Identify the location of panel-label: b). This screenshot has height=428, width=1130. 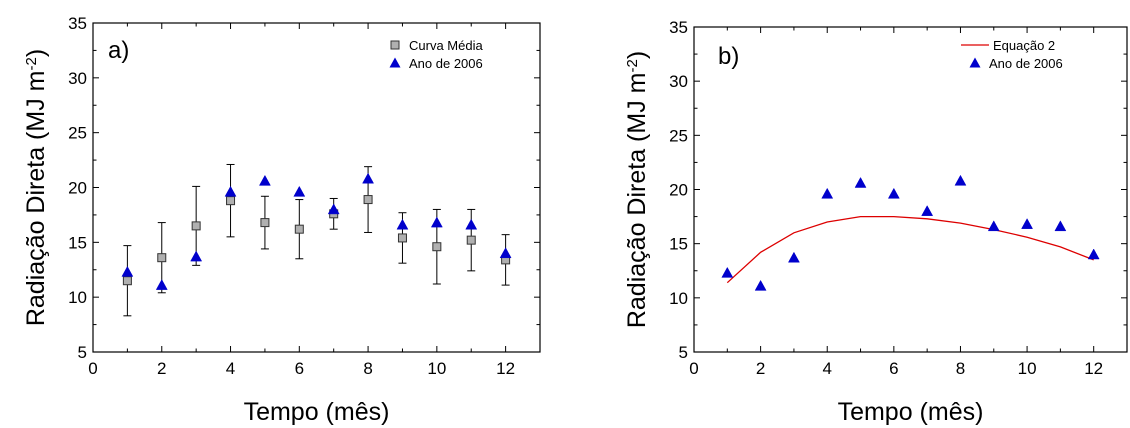
(728, 56).